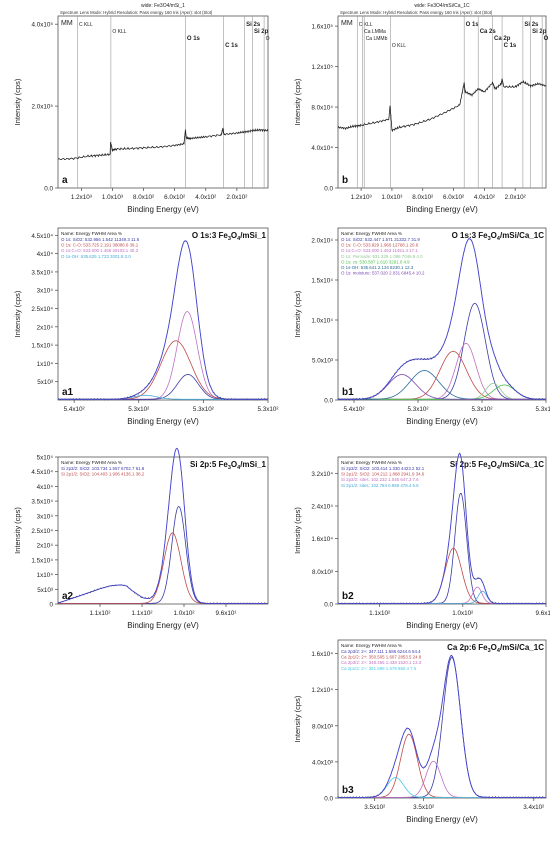 This screenshot has width=550, height=847. Describe the element at coordinates (322, 690) in the screenshot. I see `y-tick-label: 1.2x10⁴` at that location.